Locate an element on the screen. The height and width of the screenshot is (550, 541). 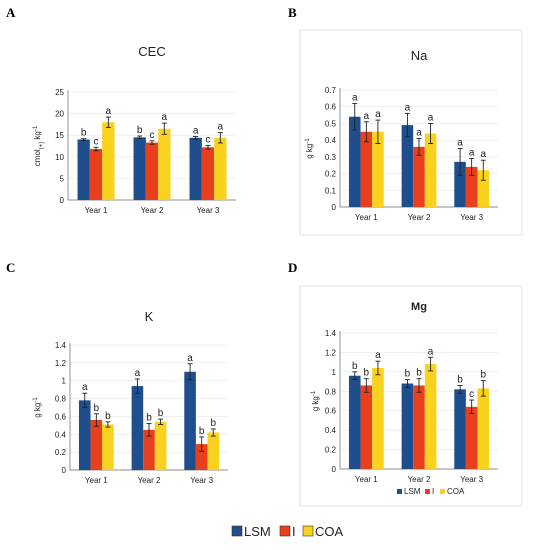
legend-small-label-i: I is located at coordinates (433, 491).